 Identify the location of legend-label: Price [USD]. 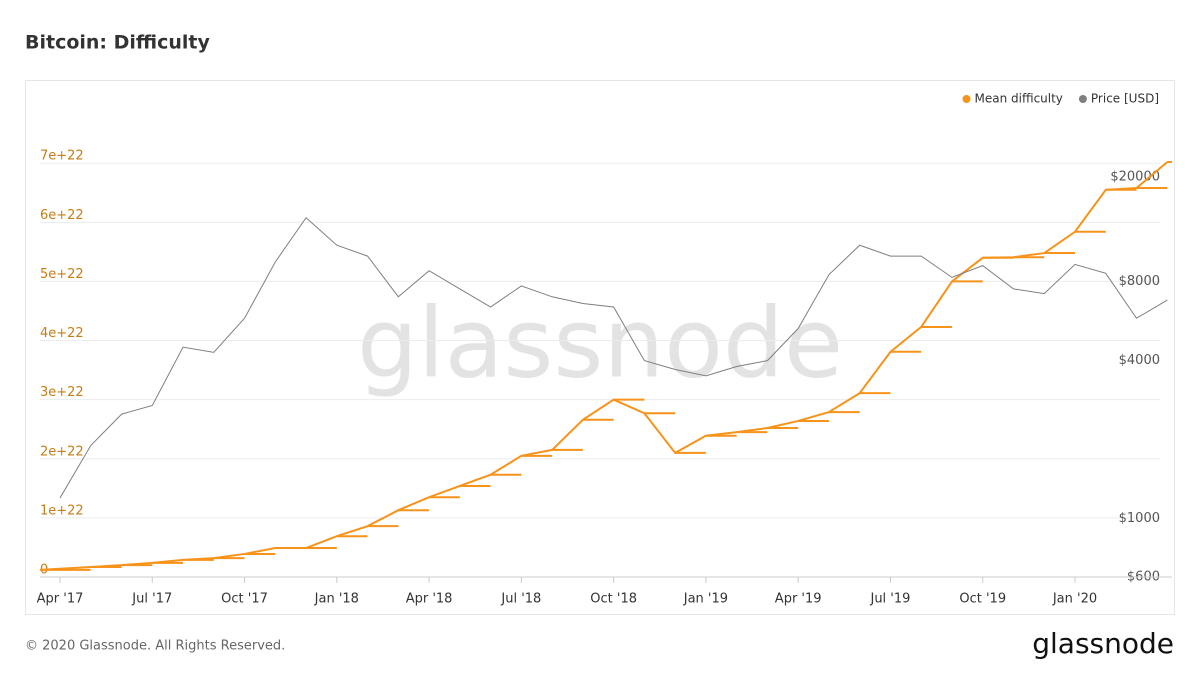
(1125, 99).